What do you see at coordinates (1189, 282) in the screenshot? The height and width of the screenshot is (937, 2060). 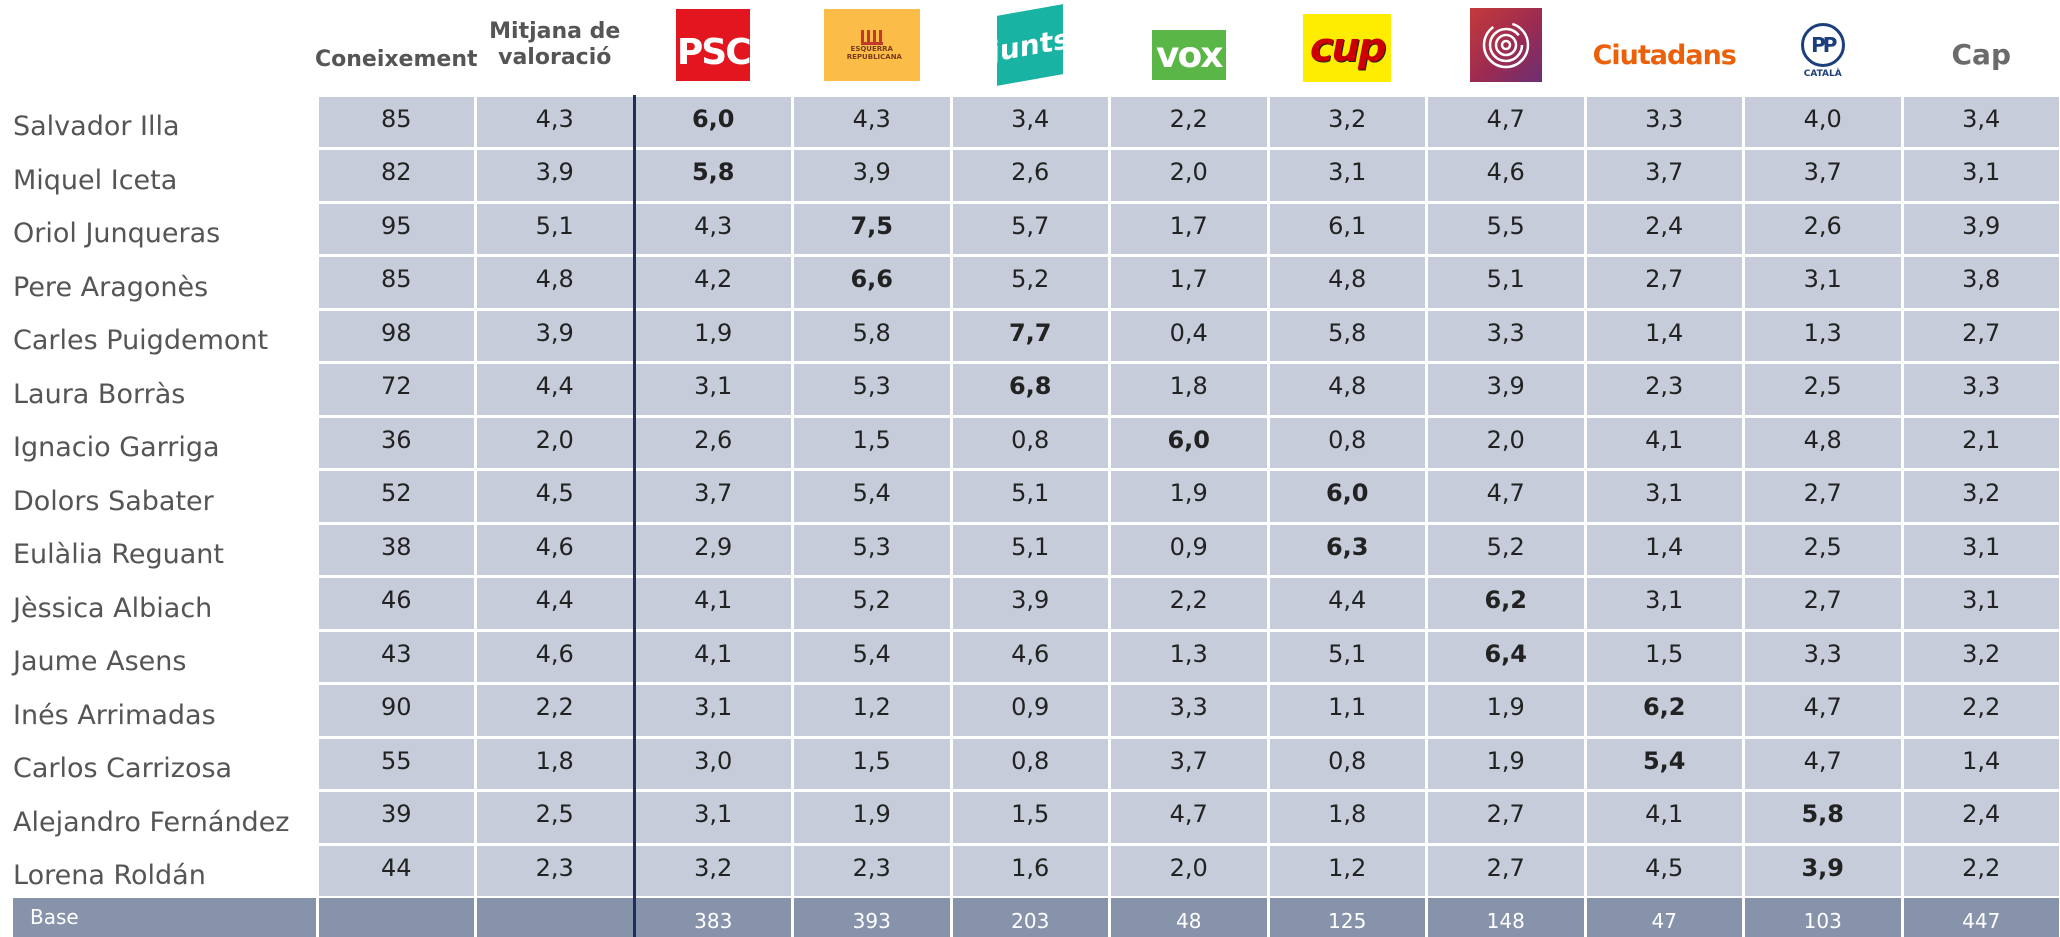 I see `table-cell: 1,7` at bounding box center [1189, 282].